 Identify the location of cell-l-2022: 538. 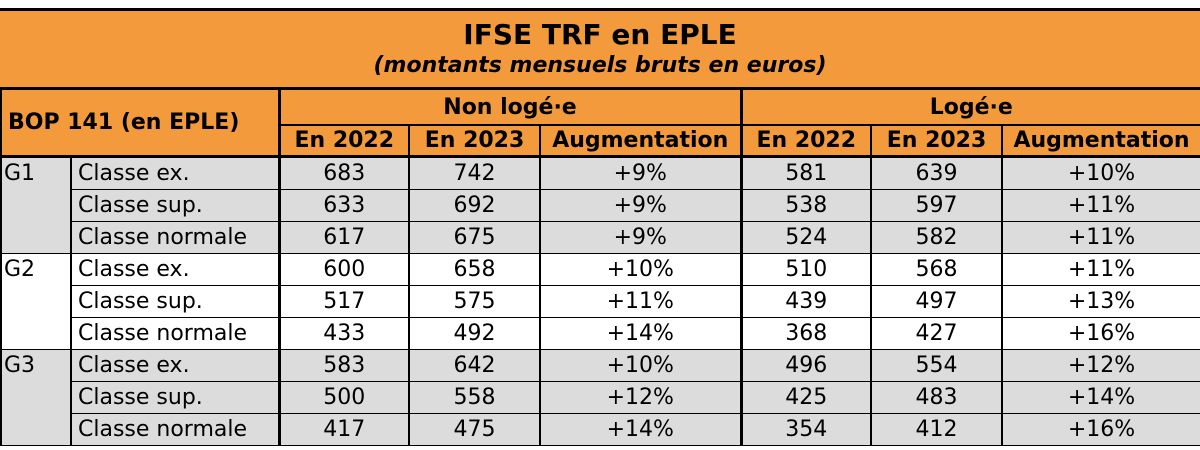
(806, 205).